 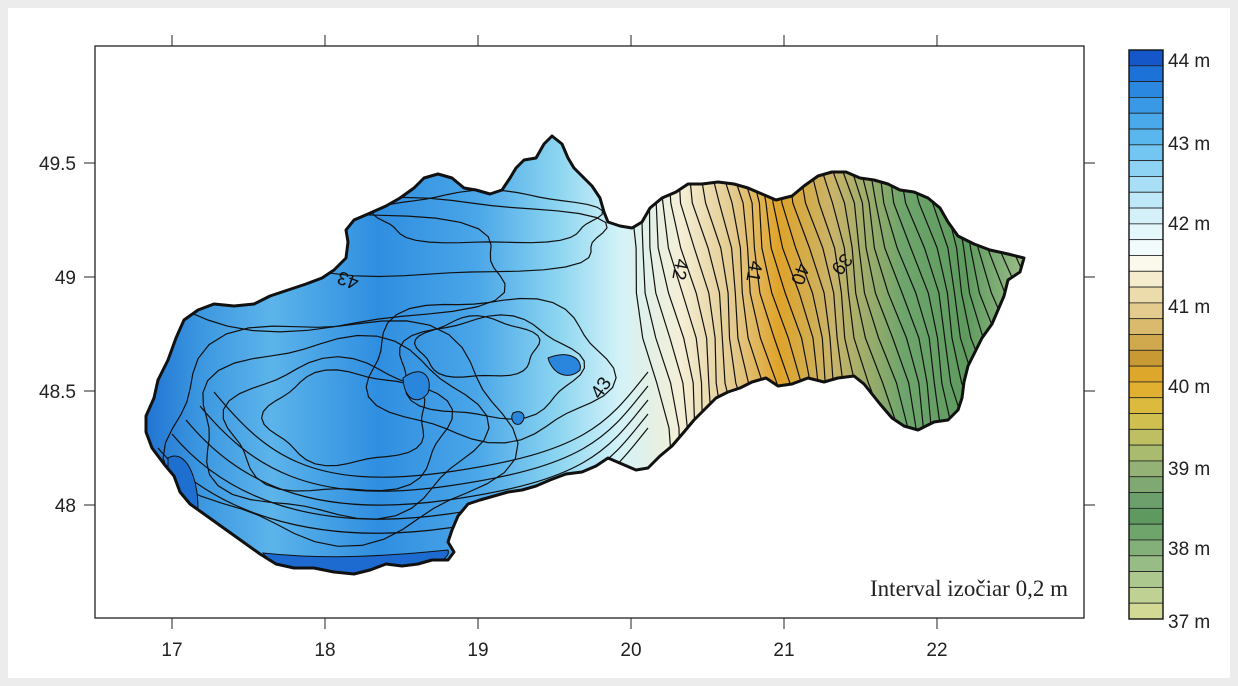 I want to click on contour-label-42: 42, so click(x=679, y=269).